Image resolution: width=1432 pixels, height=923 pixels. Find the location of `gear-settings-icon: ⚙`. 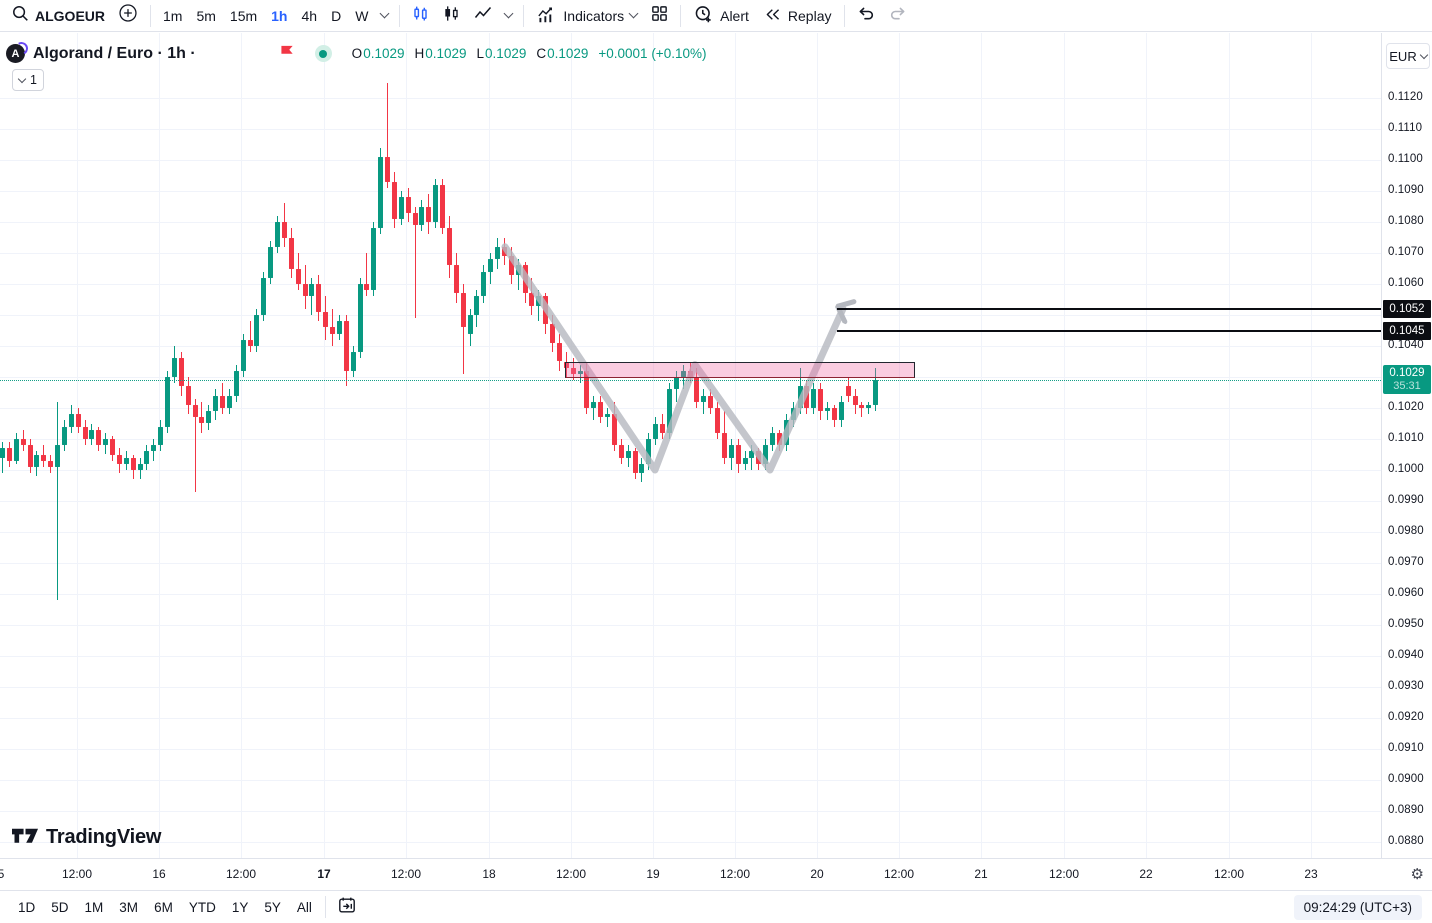

gear-settings-icon: ⚙ is located at coordinates (1417, 874).